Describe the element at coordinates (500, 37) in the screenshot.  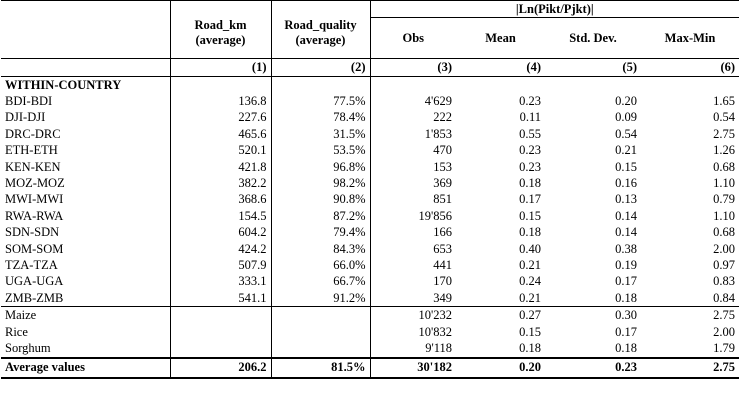
I see `header-mean: Mean` at that location.